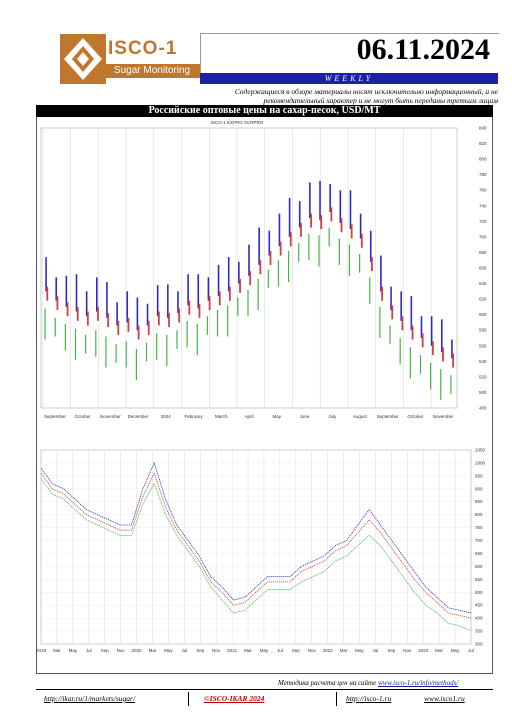 This screenshot has width=512, height=726. I want to click on y-tick-label: 450, so click(479, 605).